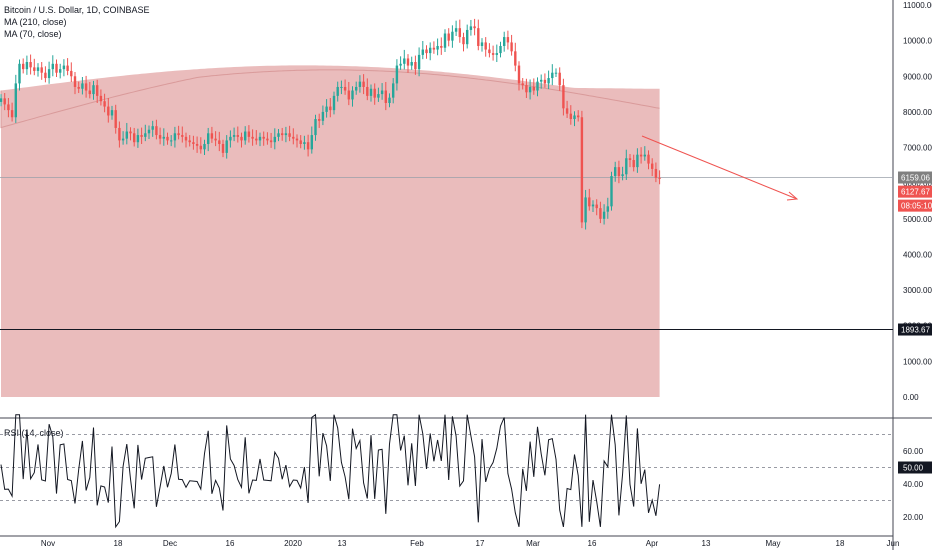  What do you see at coordinates (77, 10) in the screenshot?
I see `symbol-title: Bitcoin / U.S. Dollar, 1D, COINBASE` at bounding box center [77, 10].